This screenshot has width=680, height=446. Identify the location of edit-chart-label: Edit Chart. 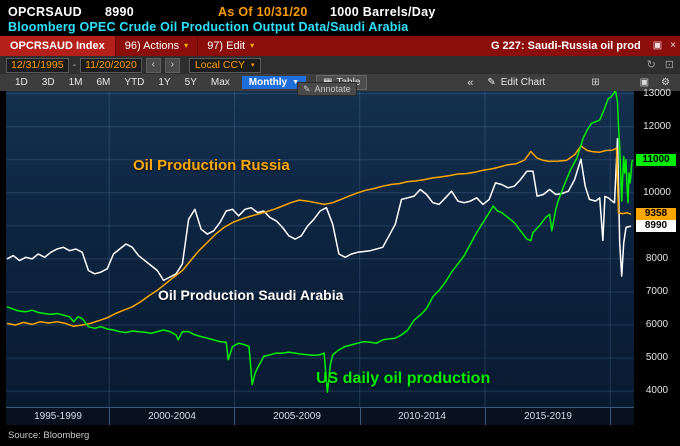
(523, 82).